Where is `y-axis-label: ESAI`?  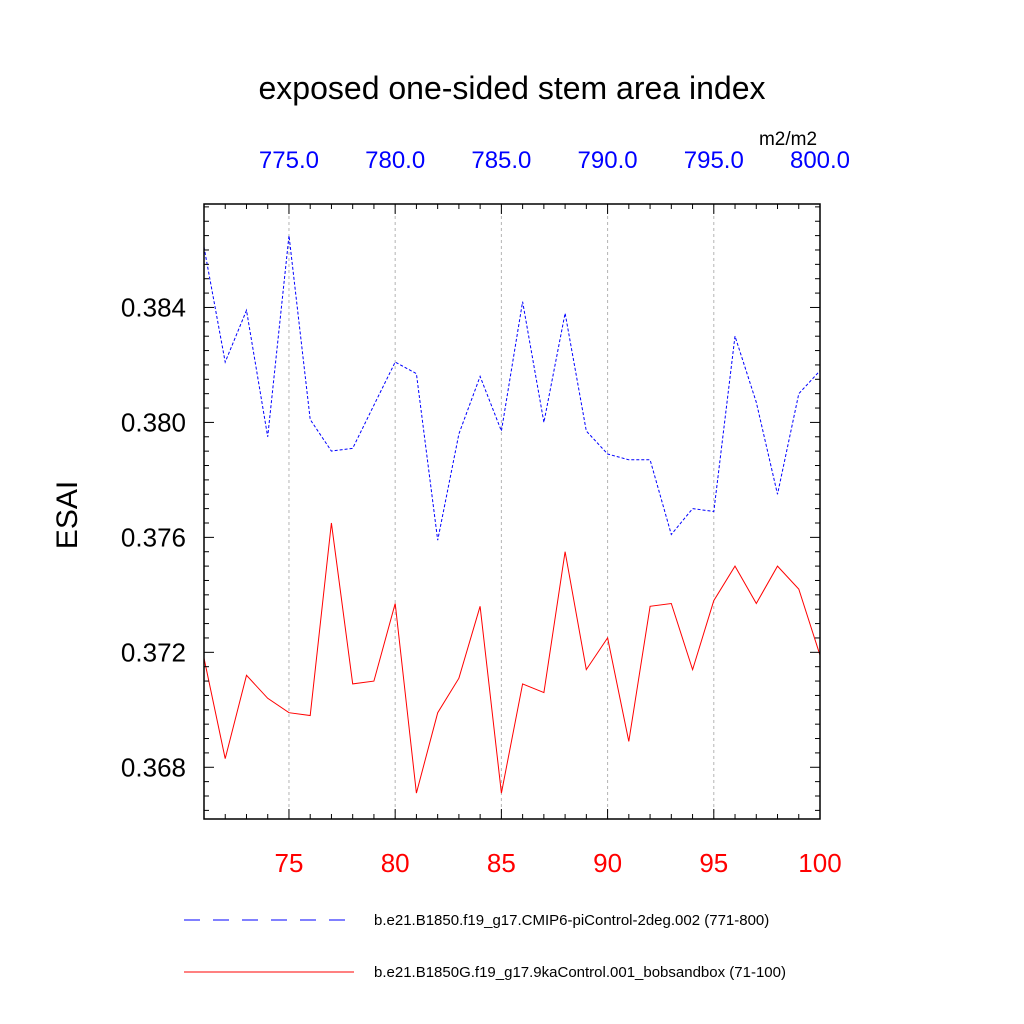
y-axis-label: ESAI is located at coordinates (67, 515).